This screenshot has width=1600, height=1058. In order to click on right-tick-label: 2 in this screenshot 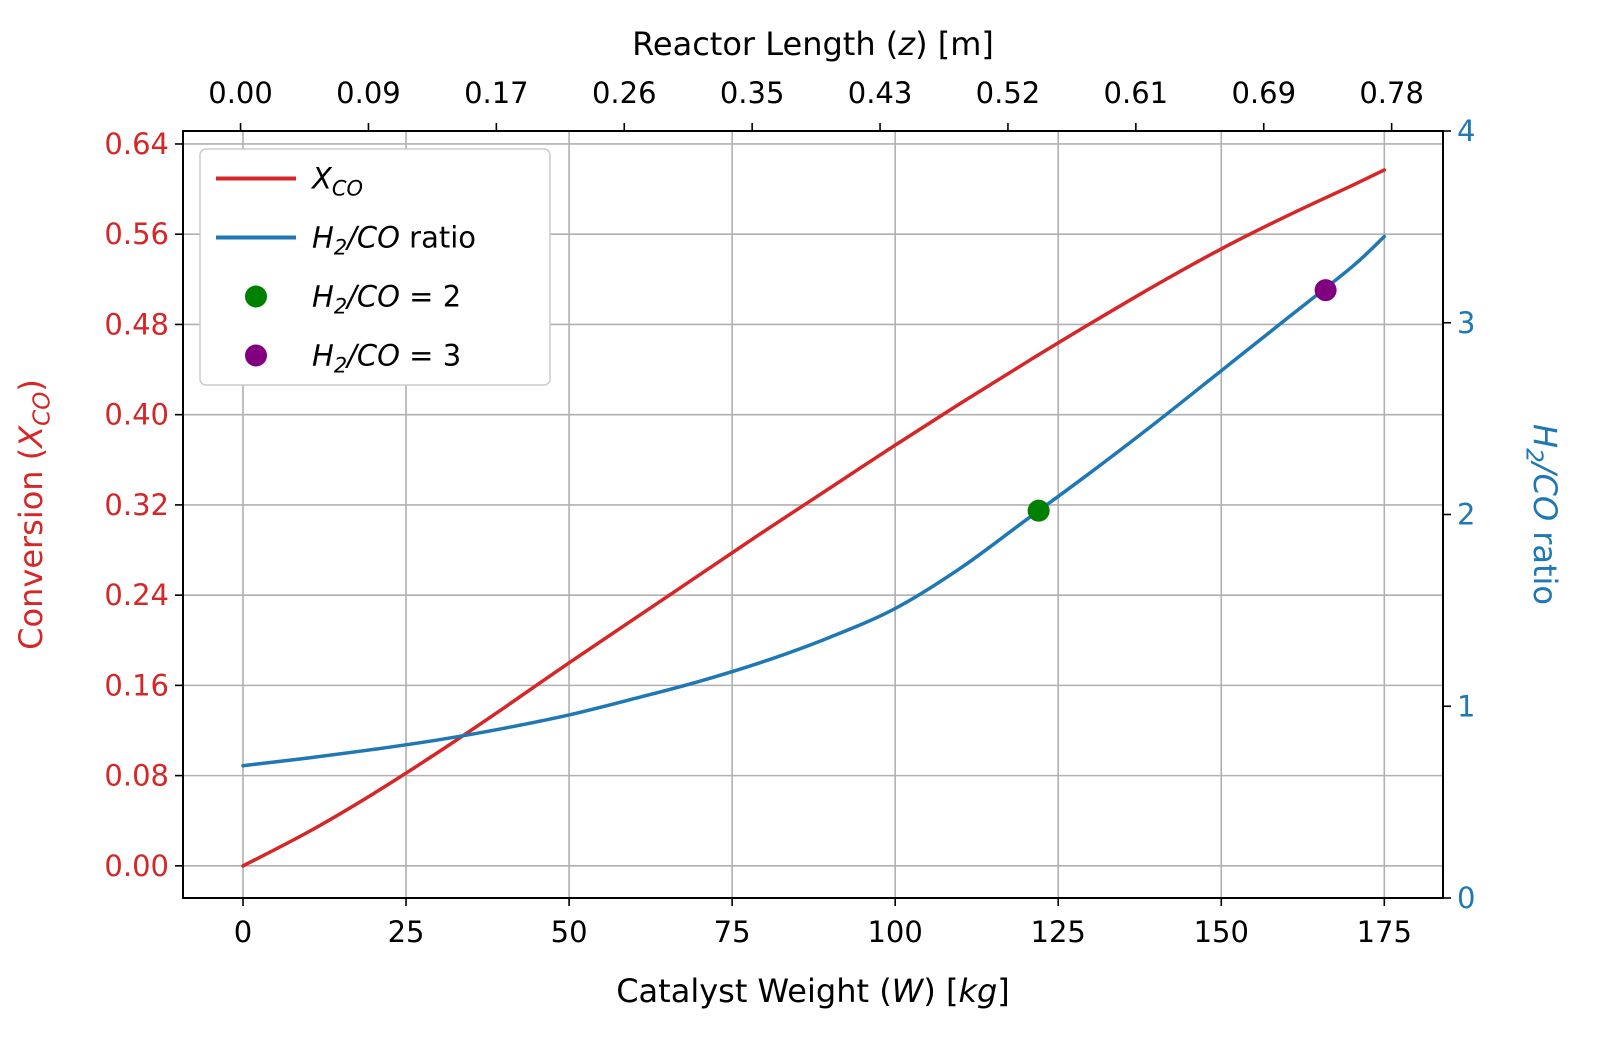, I will do `click(1466, 515)`.